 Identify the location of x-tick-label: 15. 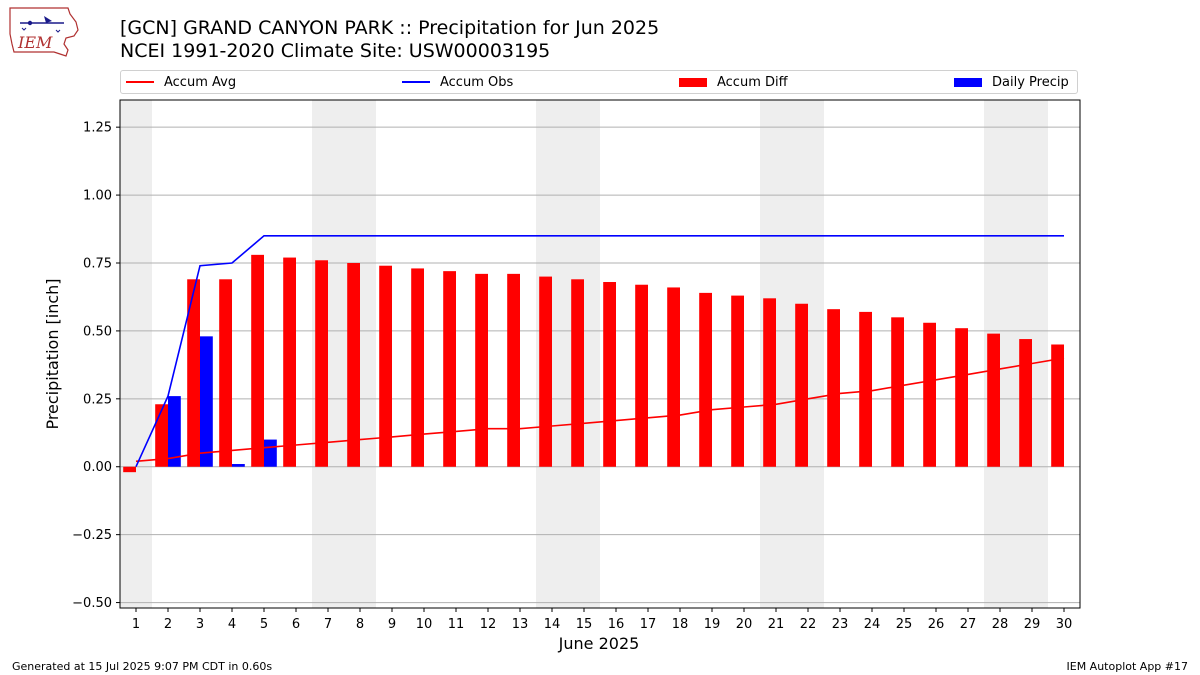
(584, 624).